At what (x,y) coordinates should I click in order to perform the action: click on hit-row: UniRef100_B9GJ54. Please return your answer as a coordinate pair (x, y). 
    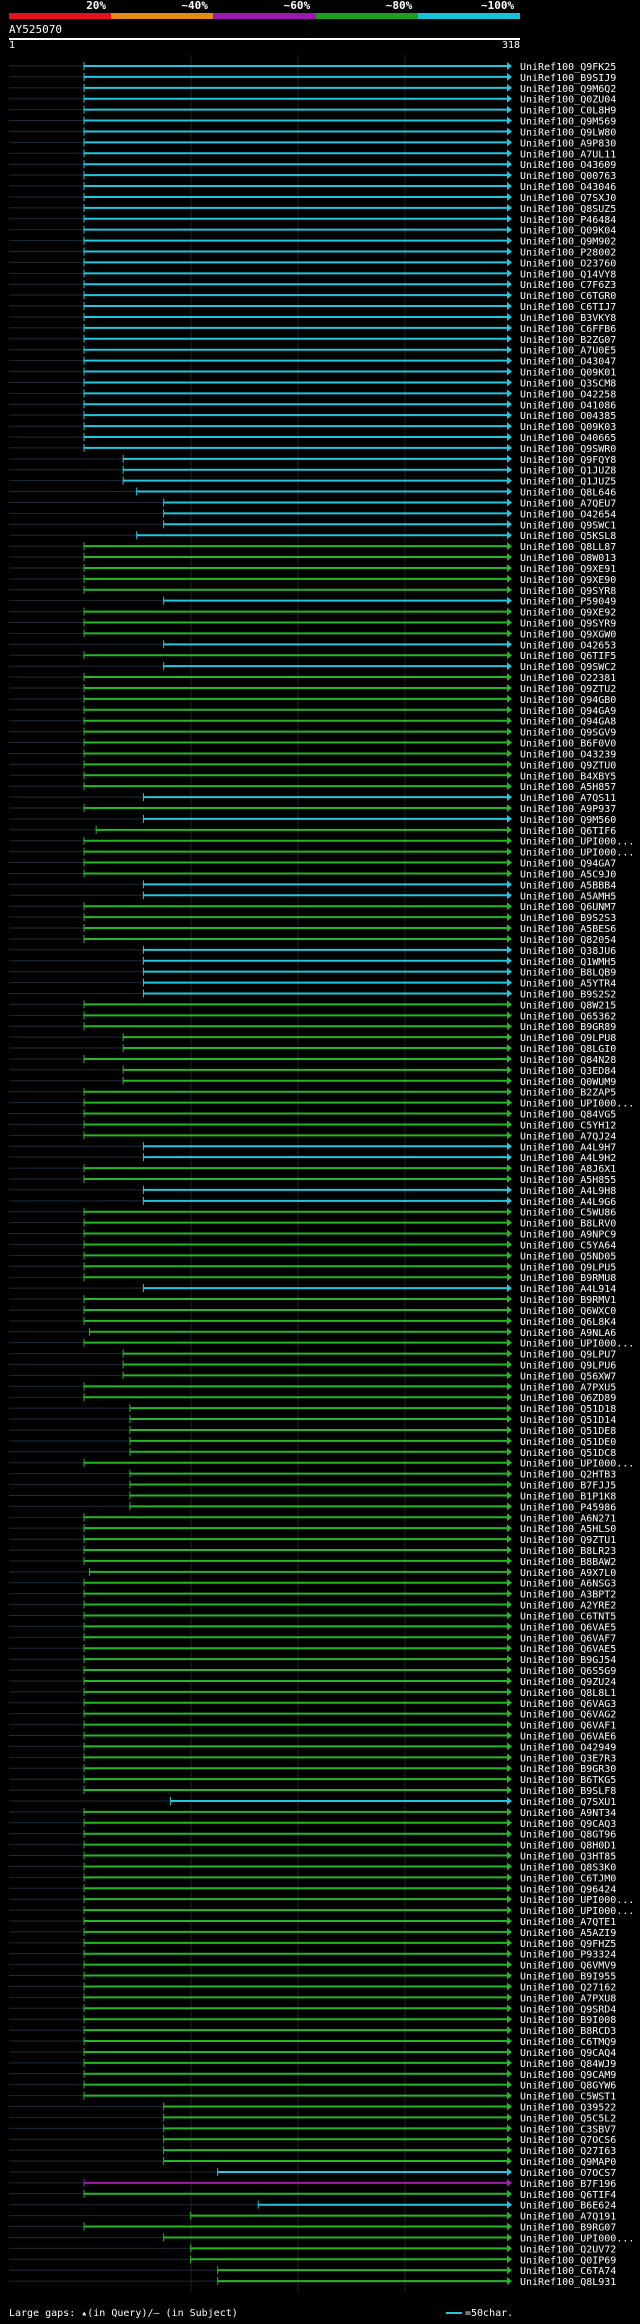
    Looking at the image, I should click on (312, 1660).